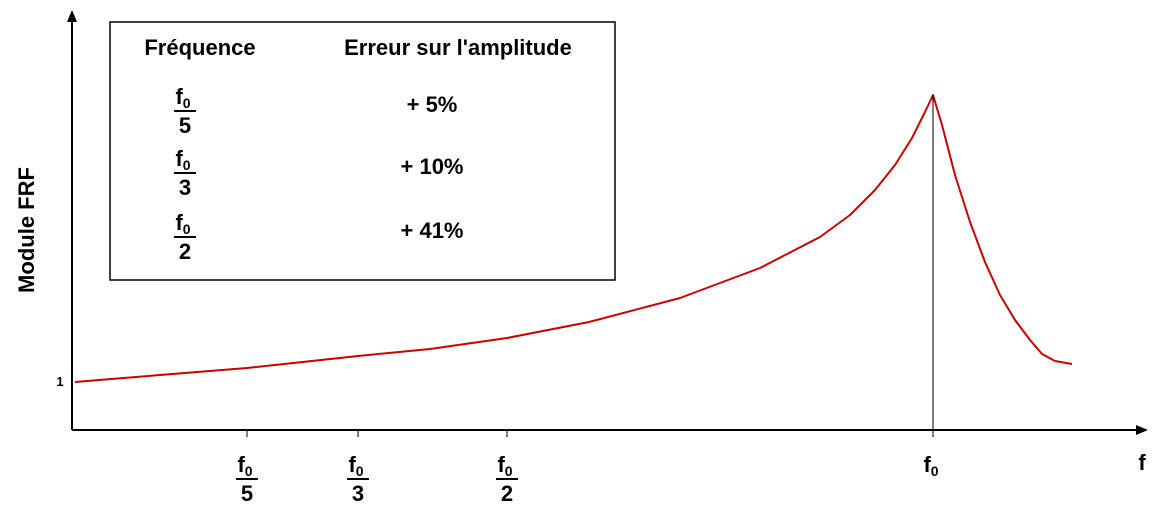 The image size is (1152, 506). What do you see at coordinates (1142, 430) in the screenshot?
I see `x-arrow` at bounding box center [1142, 430].